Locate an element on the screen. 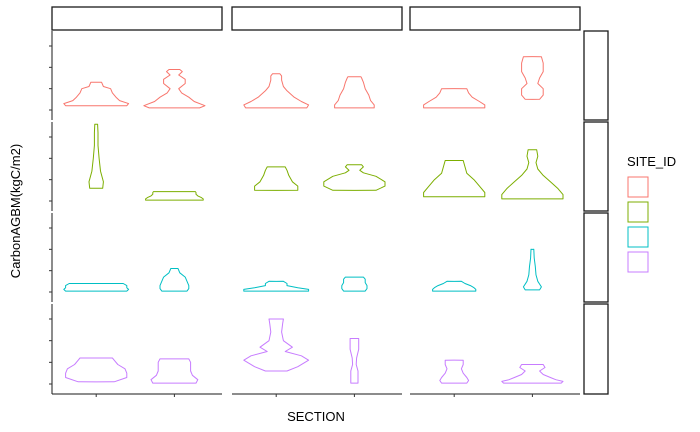  x-axes is located at coordinates (316, 395).